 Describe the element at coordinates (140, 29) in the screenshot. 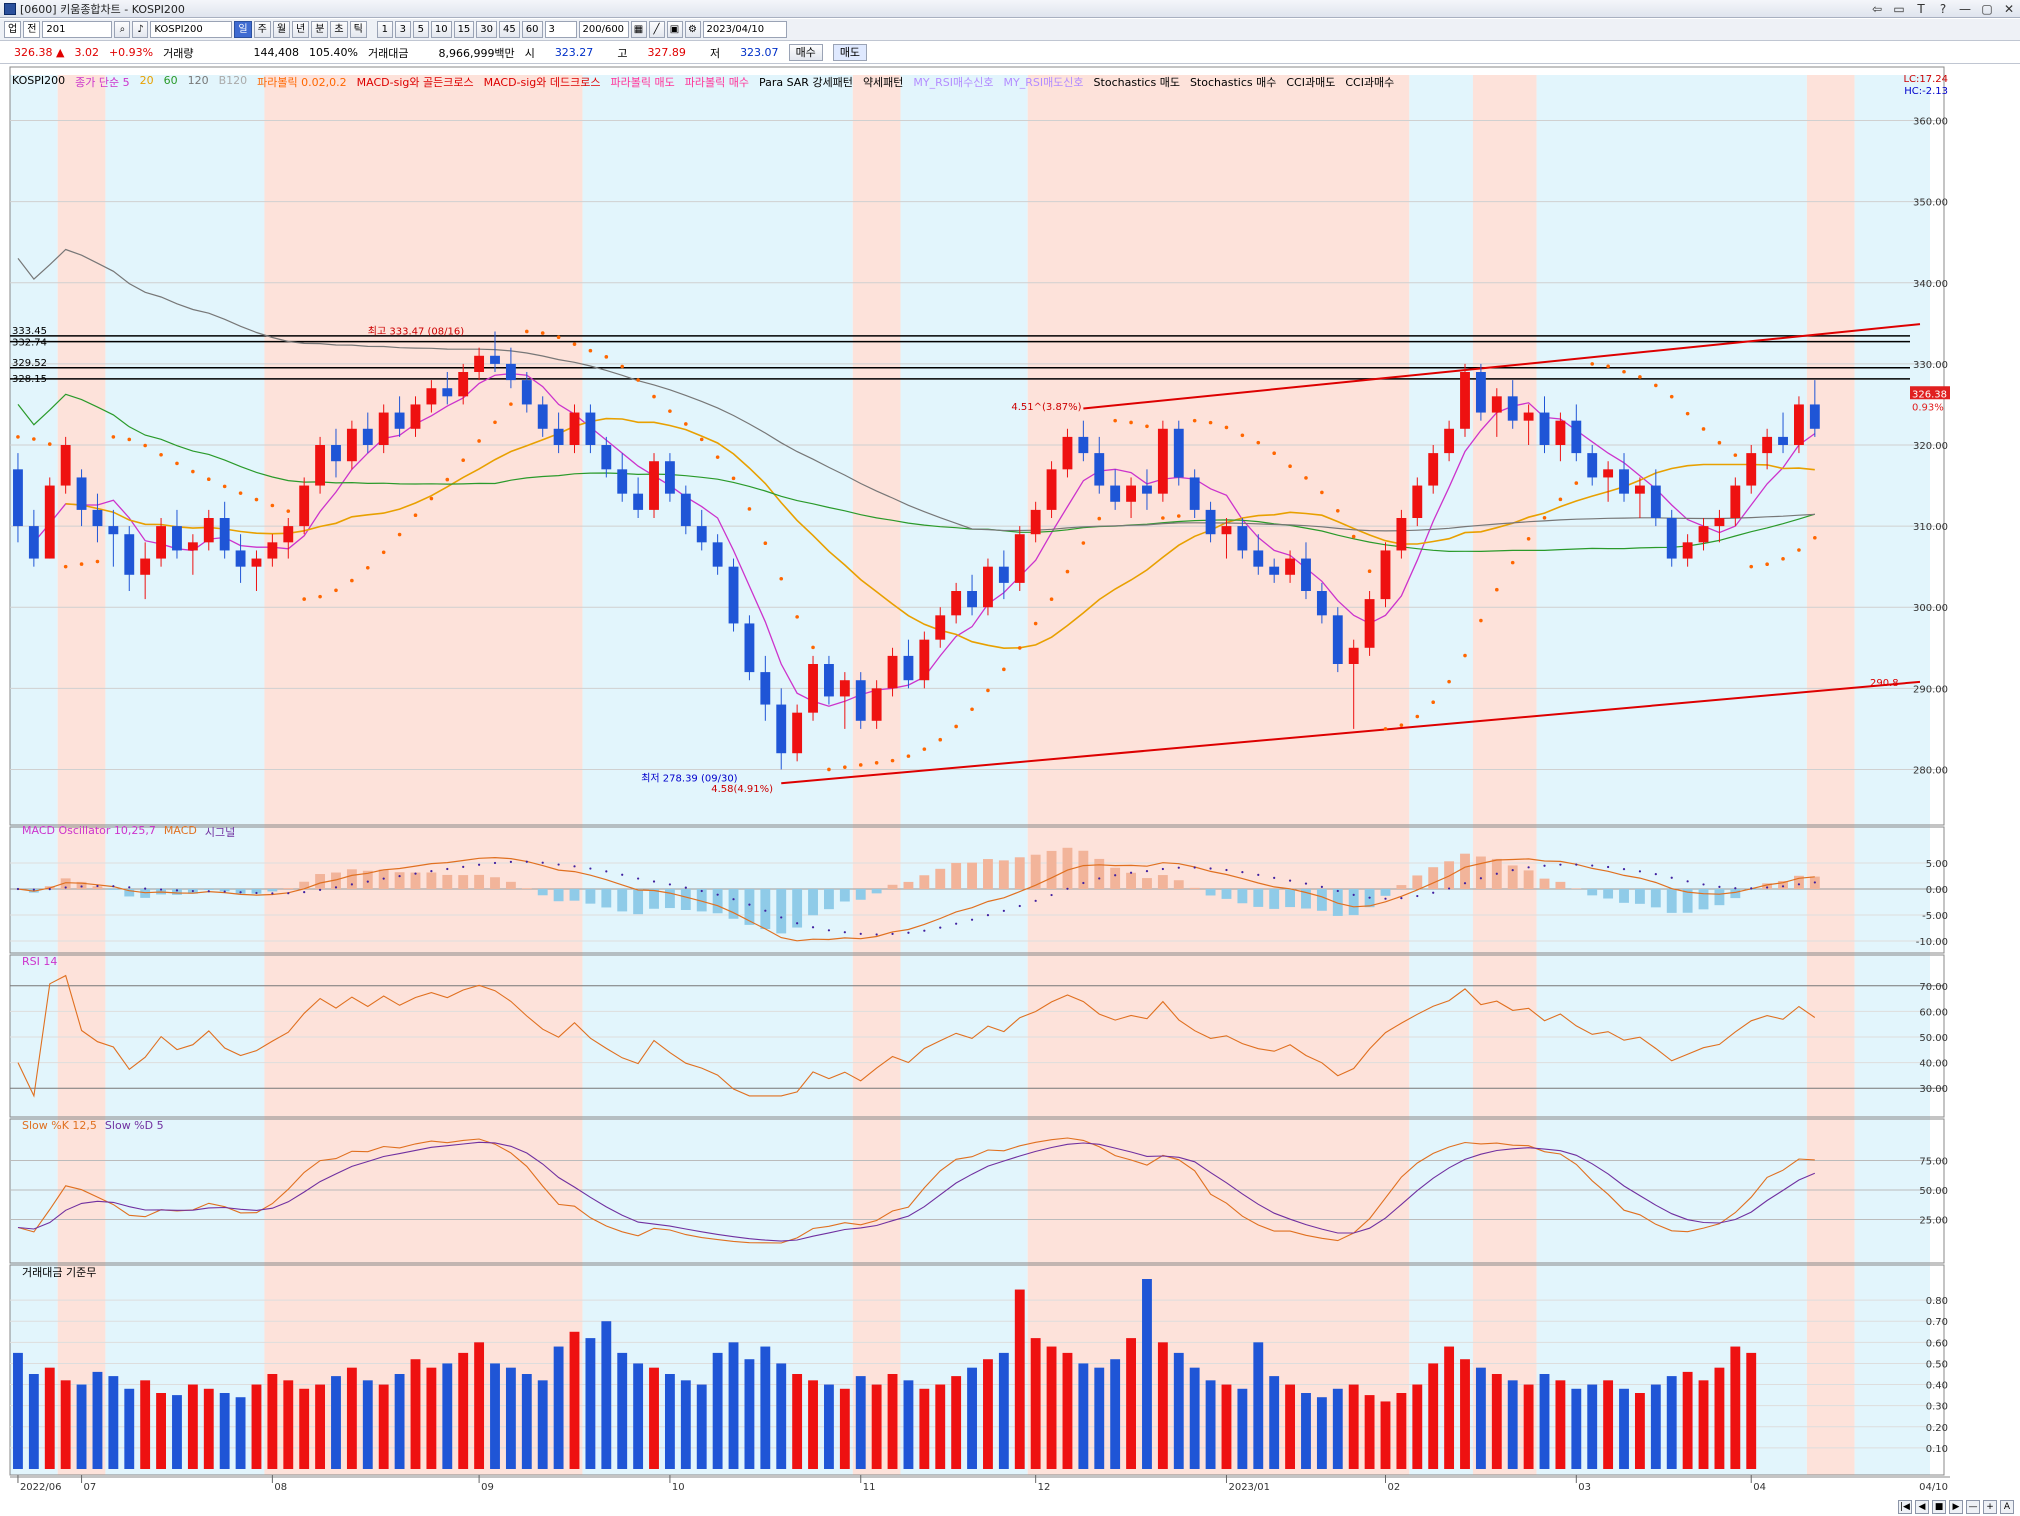

I see `sound-icon: ♪` at that location.